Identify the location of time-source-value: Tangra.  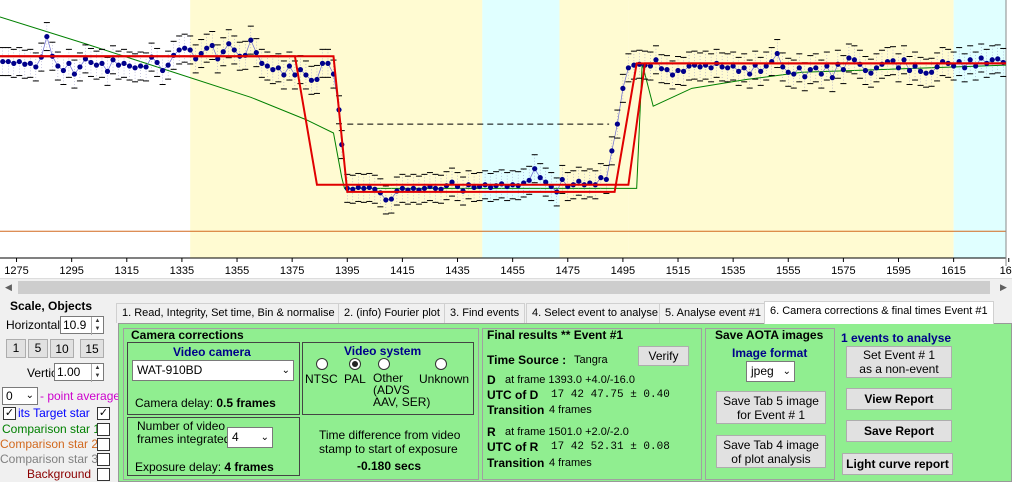
(591, 360).